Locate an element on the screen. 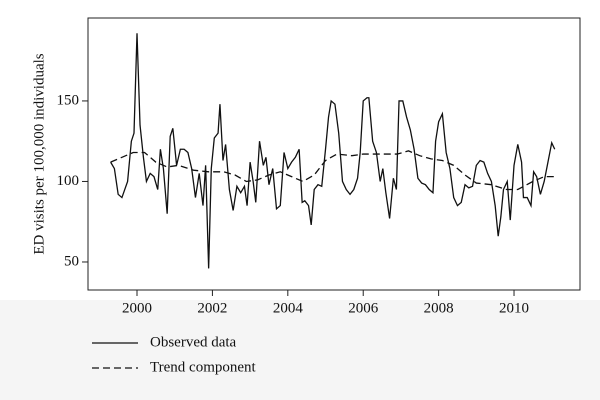 The width and height of the screenshot is (600, 400). x-tick-label: 2004 is located at coordinates (288, 308).